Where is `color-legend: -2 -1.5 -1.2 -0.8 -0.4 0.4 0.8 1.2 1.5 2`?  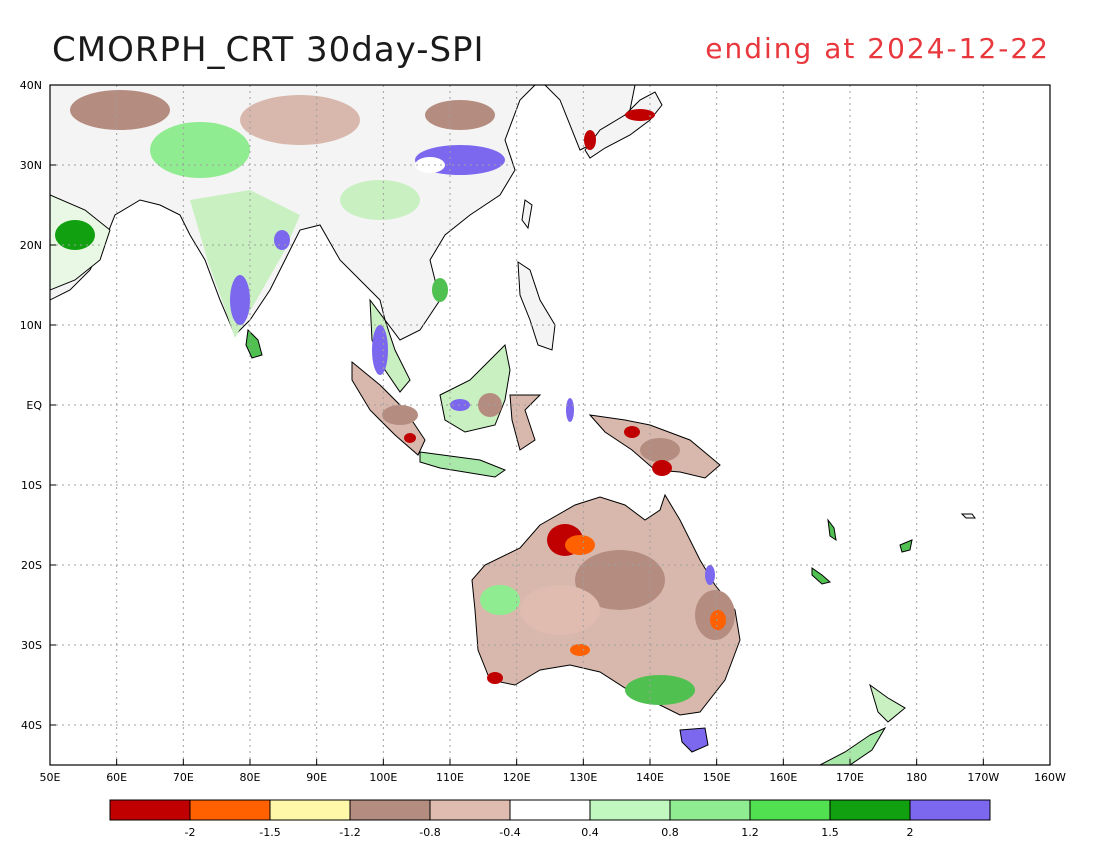
color-legend: -2 -1.5 -1.2 -0.8 -0.4 0.4 0.8 1.2 1.5 2 is located at coordinates (550, 819).